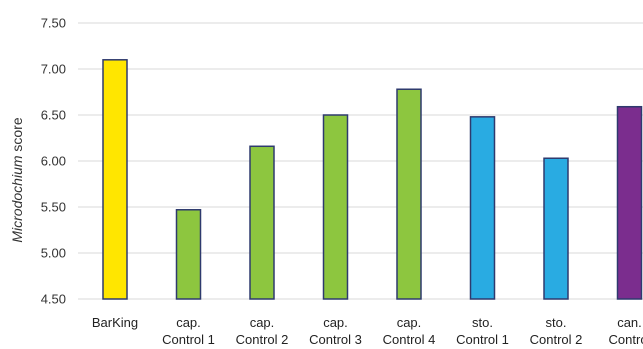 This screenshot has width=643, height=349. I want to click on x-category-label: cap. Control 4, so click(409, 331).